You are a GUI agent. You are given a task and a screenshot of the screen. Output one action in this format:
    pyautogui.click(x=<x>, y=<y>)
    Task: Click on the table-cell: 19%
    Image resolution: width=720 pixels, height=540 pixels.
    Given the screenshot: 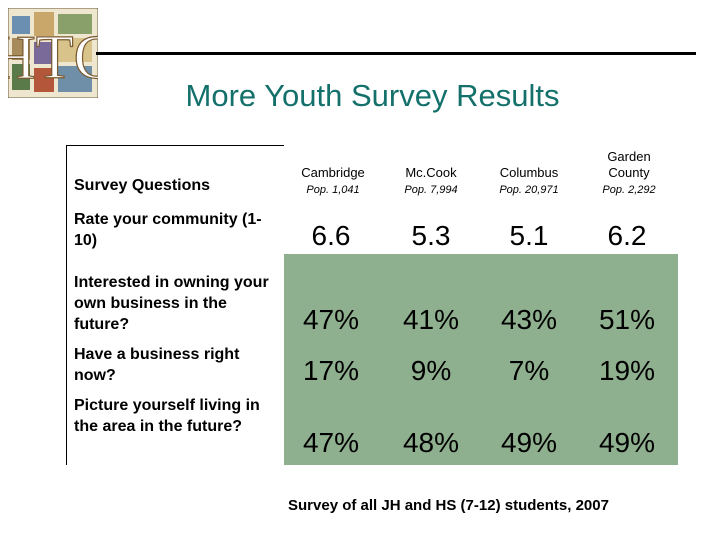 What is the action you would take?
    pyautogui.click(x=627, y=370)
    